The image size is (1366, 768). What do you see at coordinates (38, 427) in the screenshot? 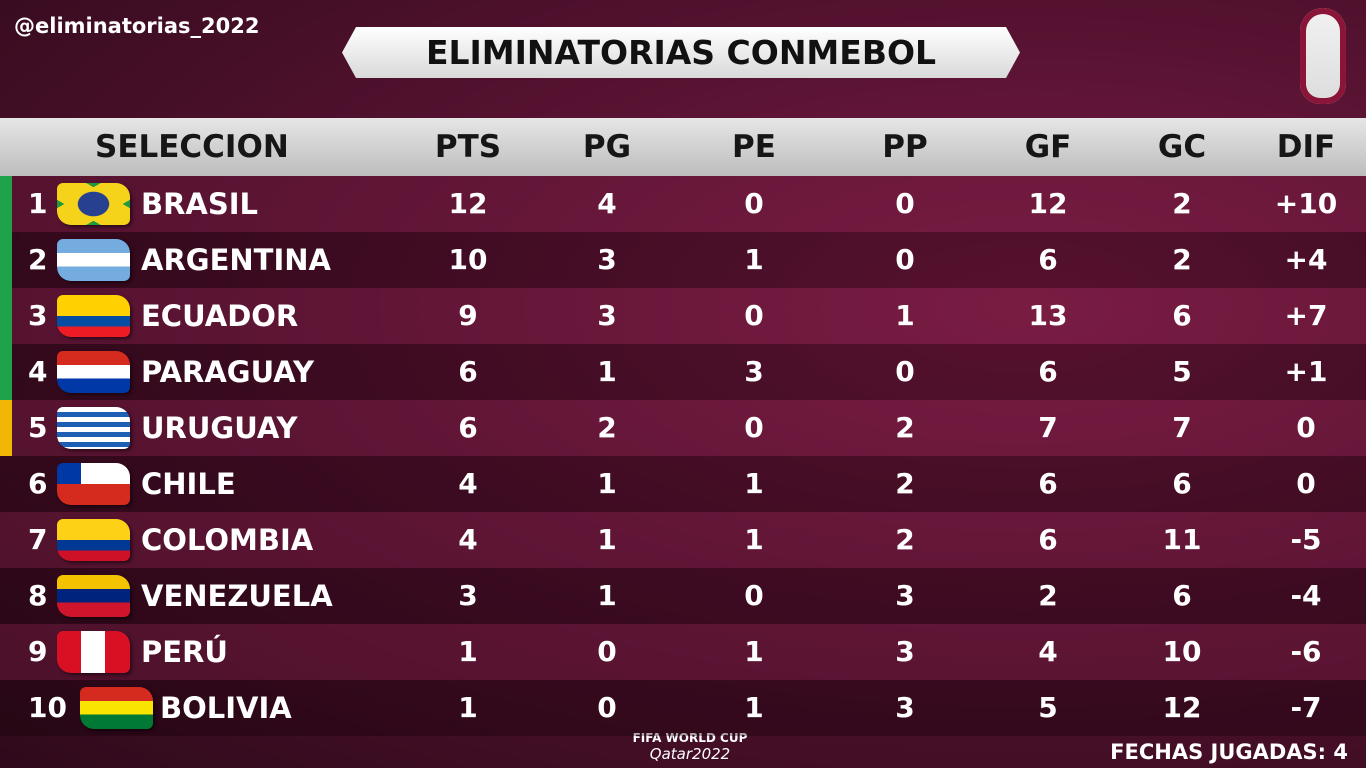
I see `rank: 5` at bounding box center [38, 427].